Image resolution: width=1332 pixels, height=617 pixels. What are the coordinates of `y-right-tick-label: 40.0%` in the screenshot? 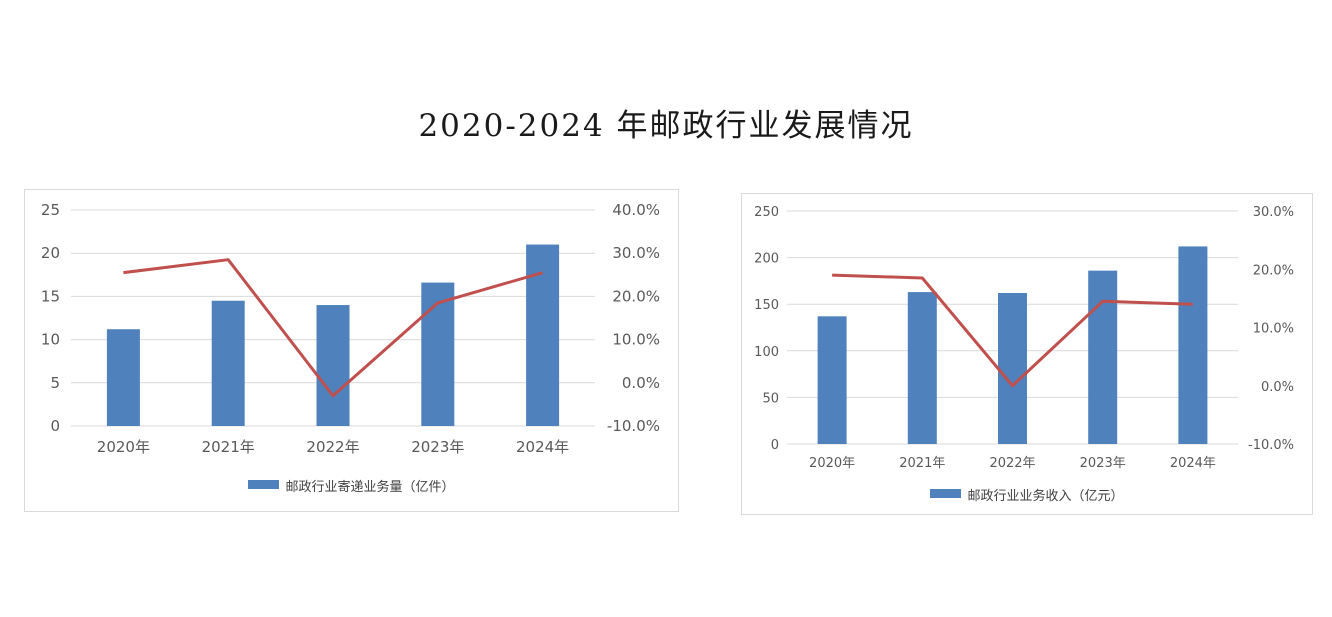 It's located at (636, 210).